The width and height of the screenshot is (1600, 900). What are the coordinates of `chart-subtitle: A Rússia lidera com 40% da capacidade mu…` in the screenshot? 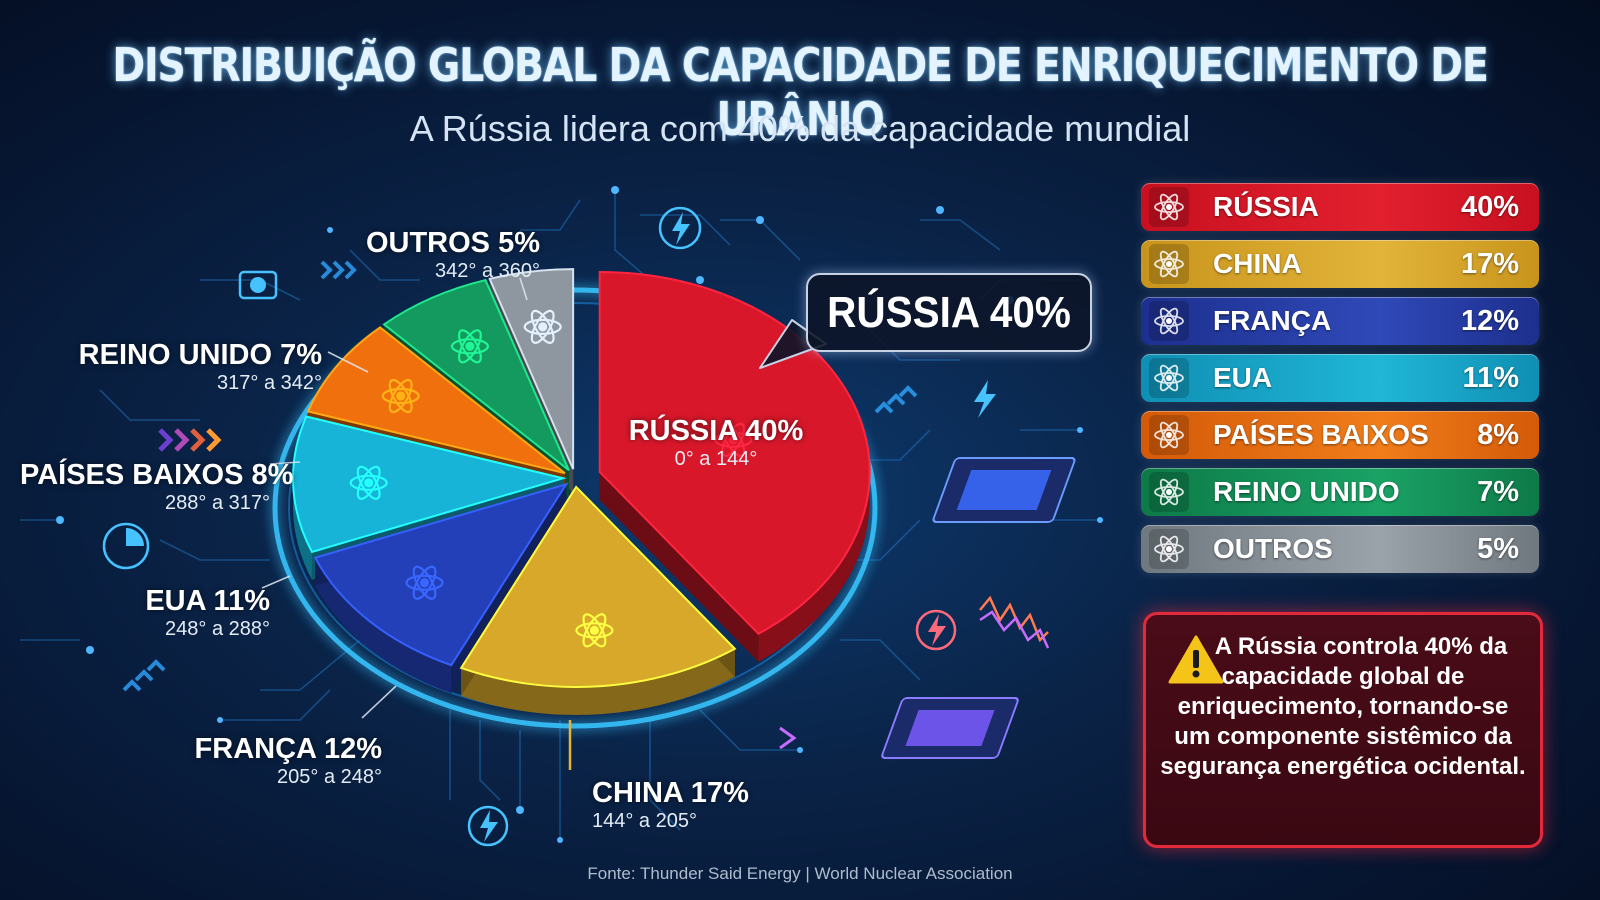 It's located at (800, 128).